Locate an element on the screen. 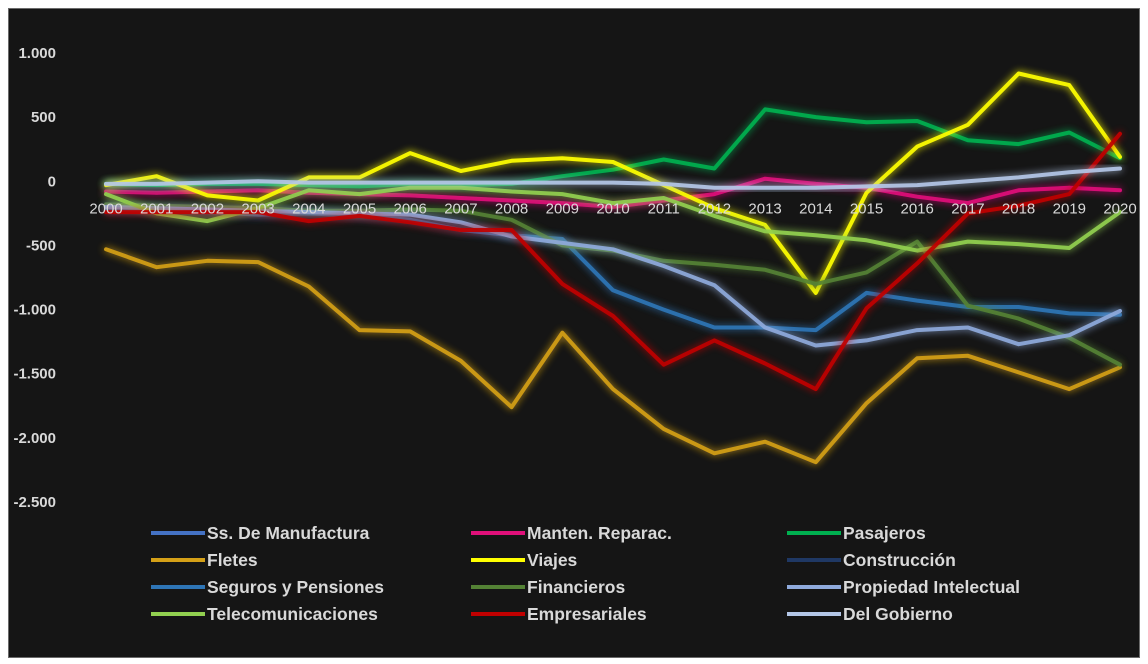  x-tick-label: 2011 is located at coordinates (664, 208).